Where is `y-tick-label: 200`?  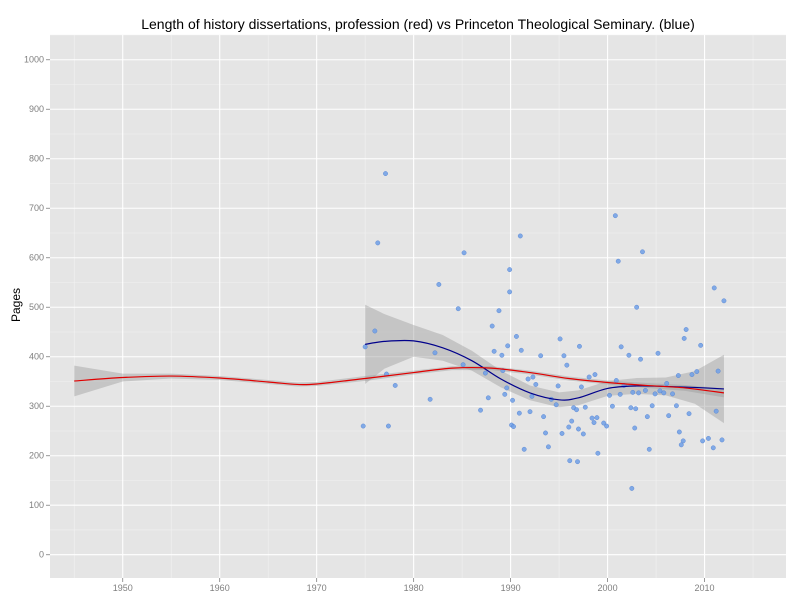 y-tick-label: 200 is located at coordinates (36, 456).